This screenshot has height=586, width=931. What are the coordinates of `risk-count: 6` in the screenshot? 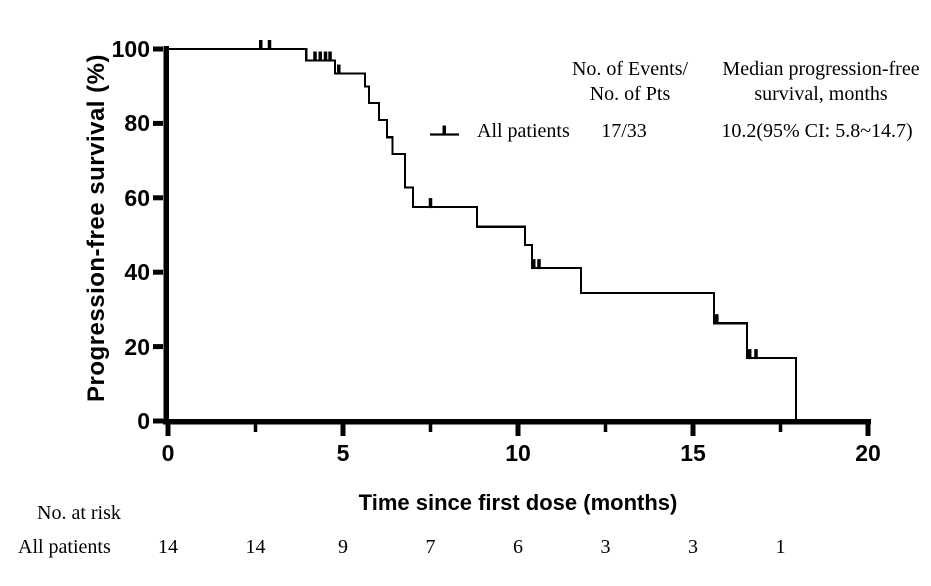 It's located at (518, 547).